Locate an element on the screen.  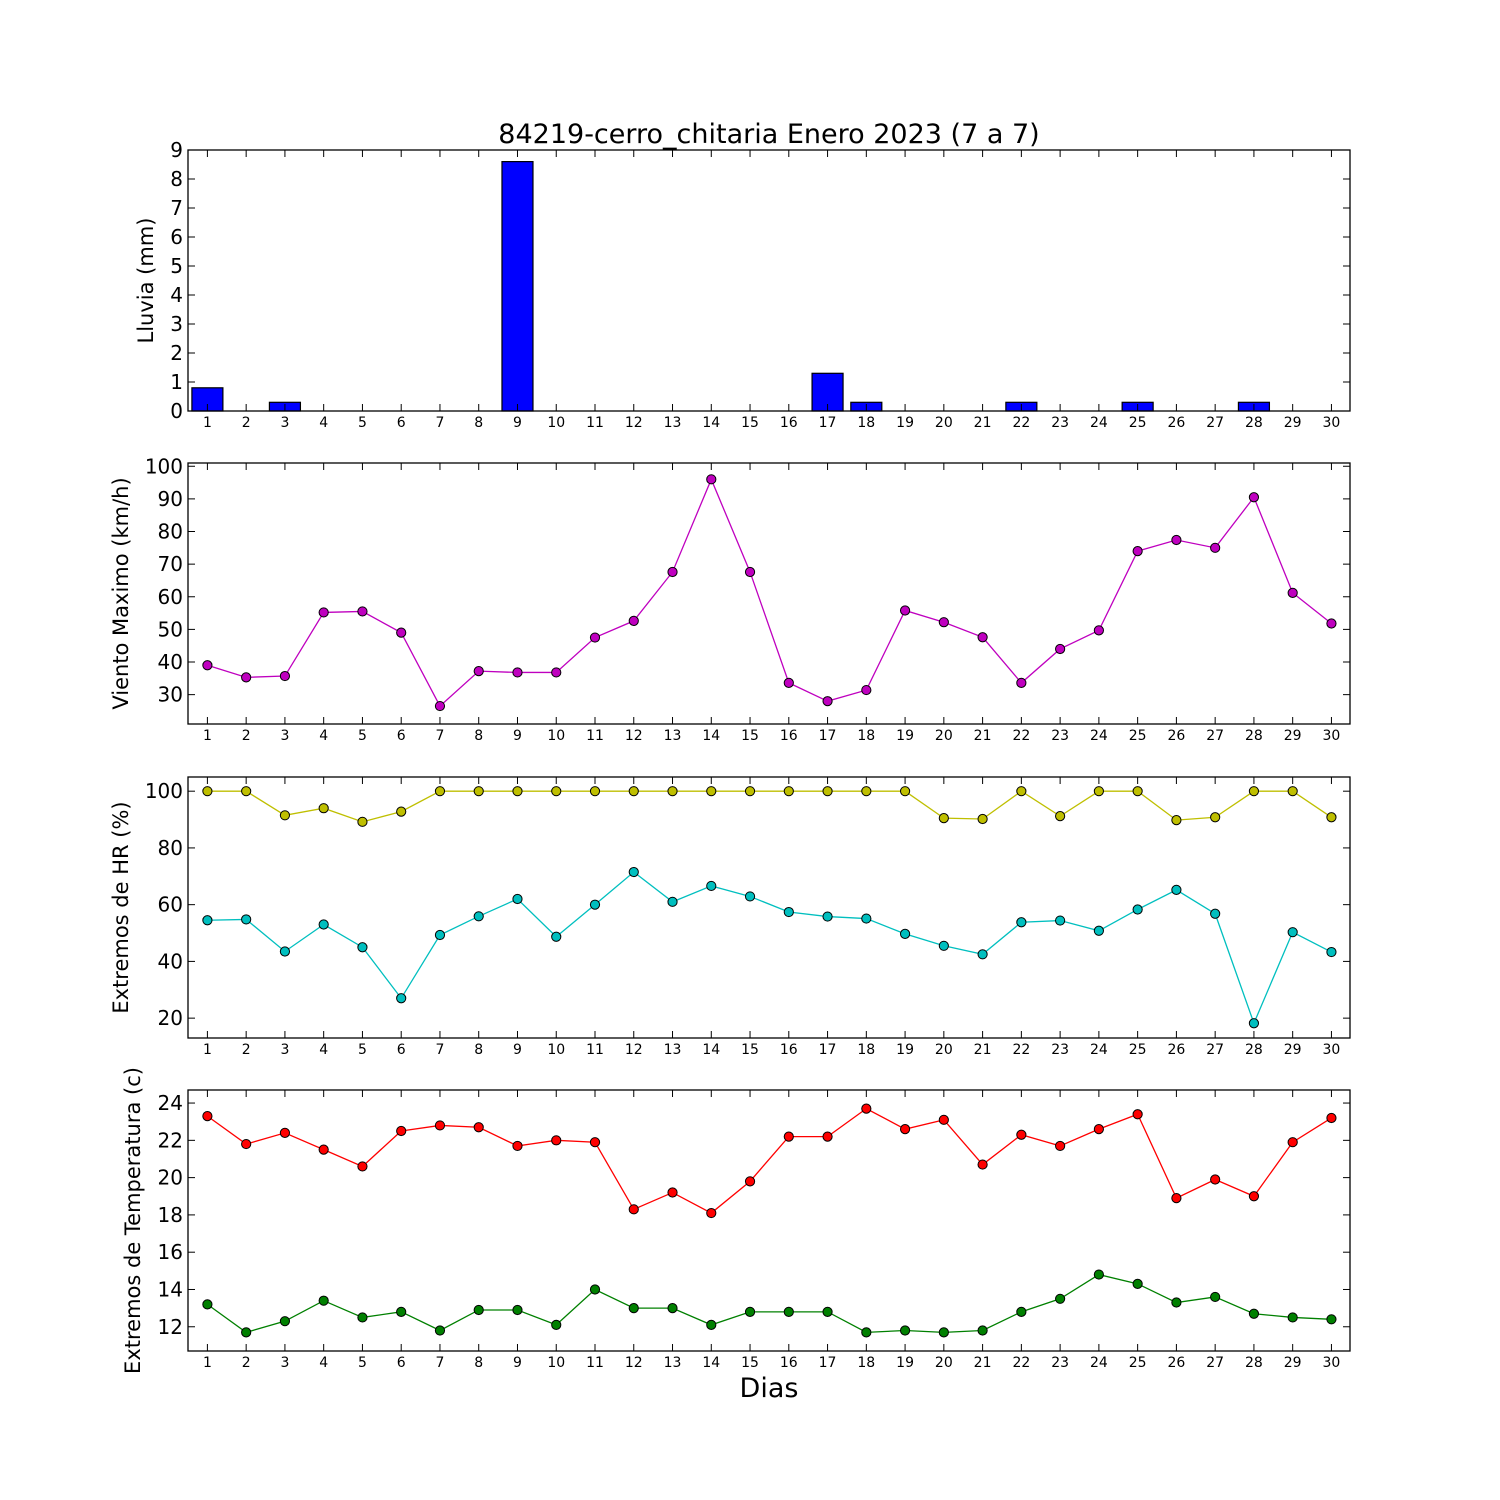
x-axis-label: Dias is located at coordinates (769, 1388).